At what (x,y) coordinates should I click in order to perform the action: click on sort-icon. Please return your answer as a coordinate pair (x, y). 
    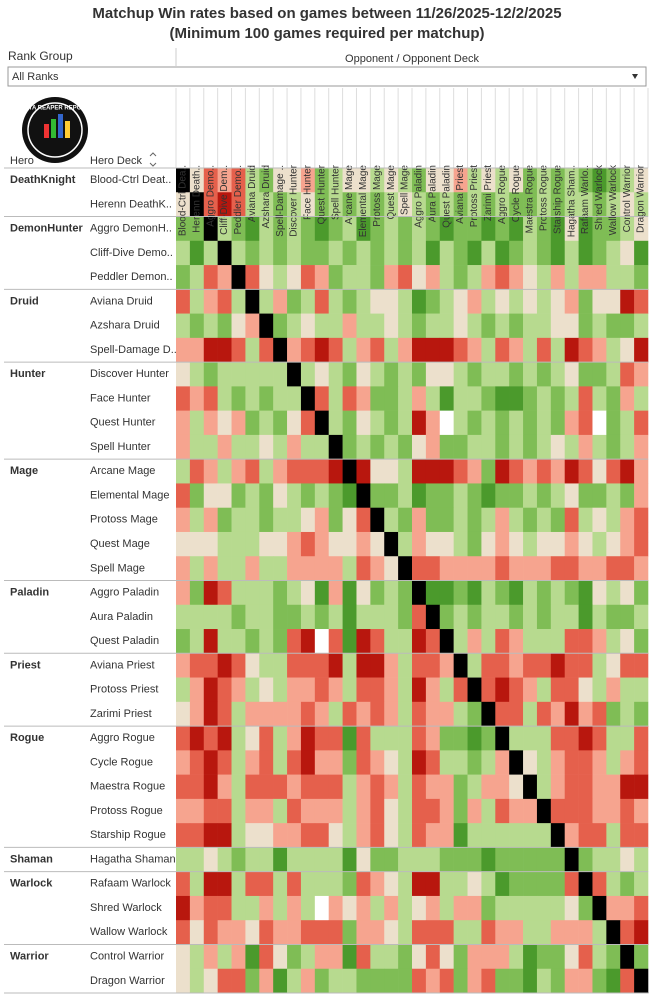
    Looking at the image, I should click on (153, 159).